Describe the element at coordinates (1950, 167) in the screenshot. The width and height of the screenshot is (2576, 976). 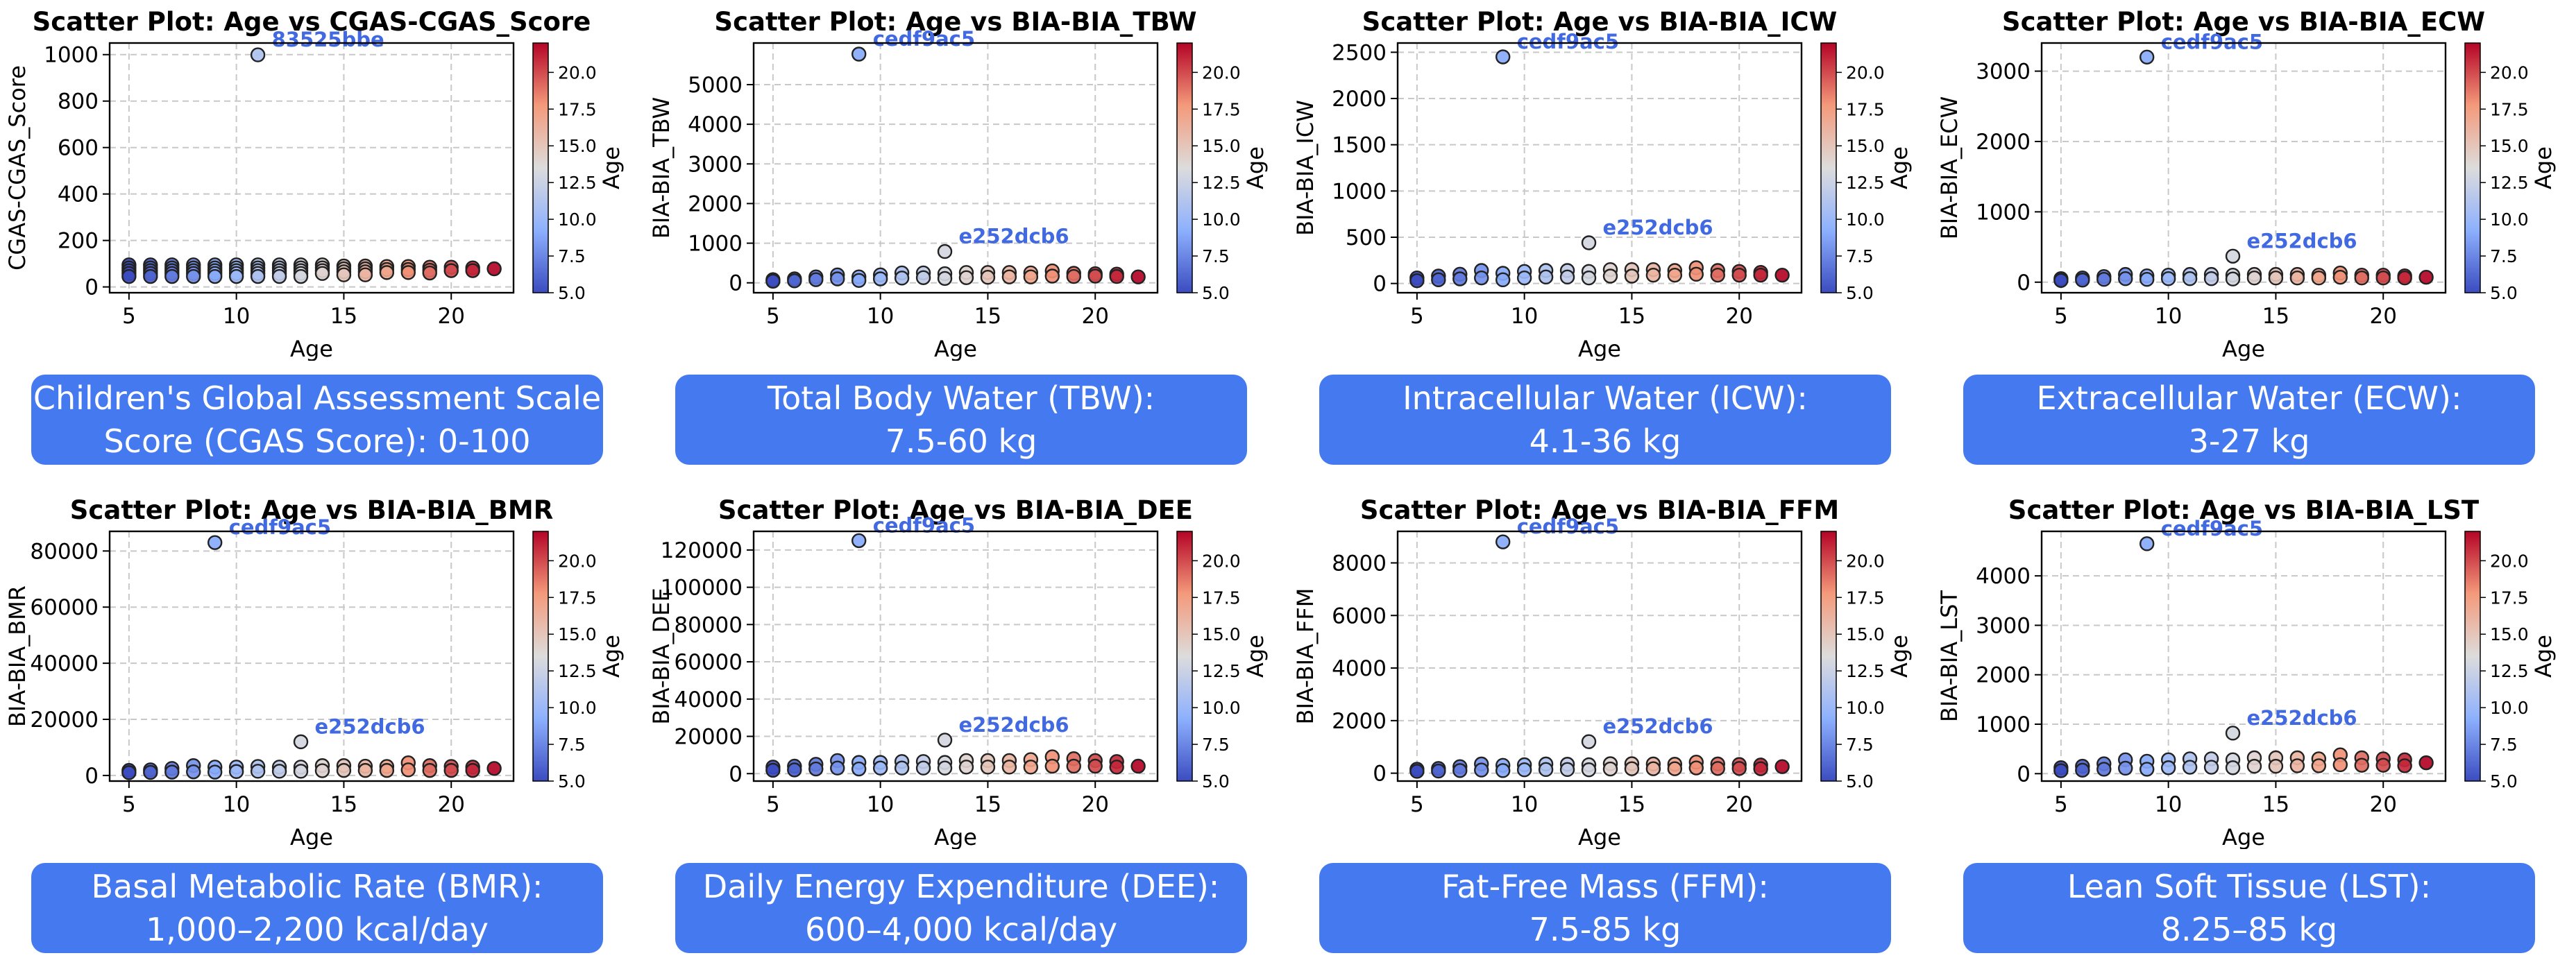
I see `y-axis-label: BIA-BIA_ECW` at that location.